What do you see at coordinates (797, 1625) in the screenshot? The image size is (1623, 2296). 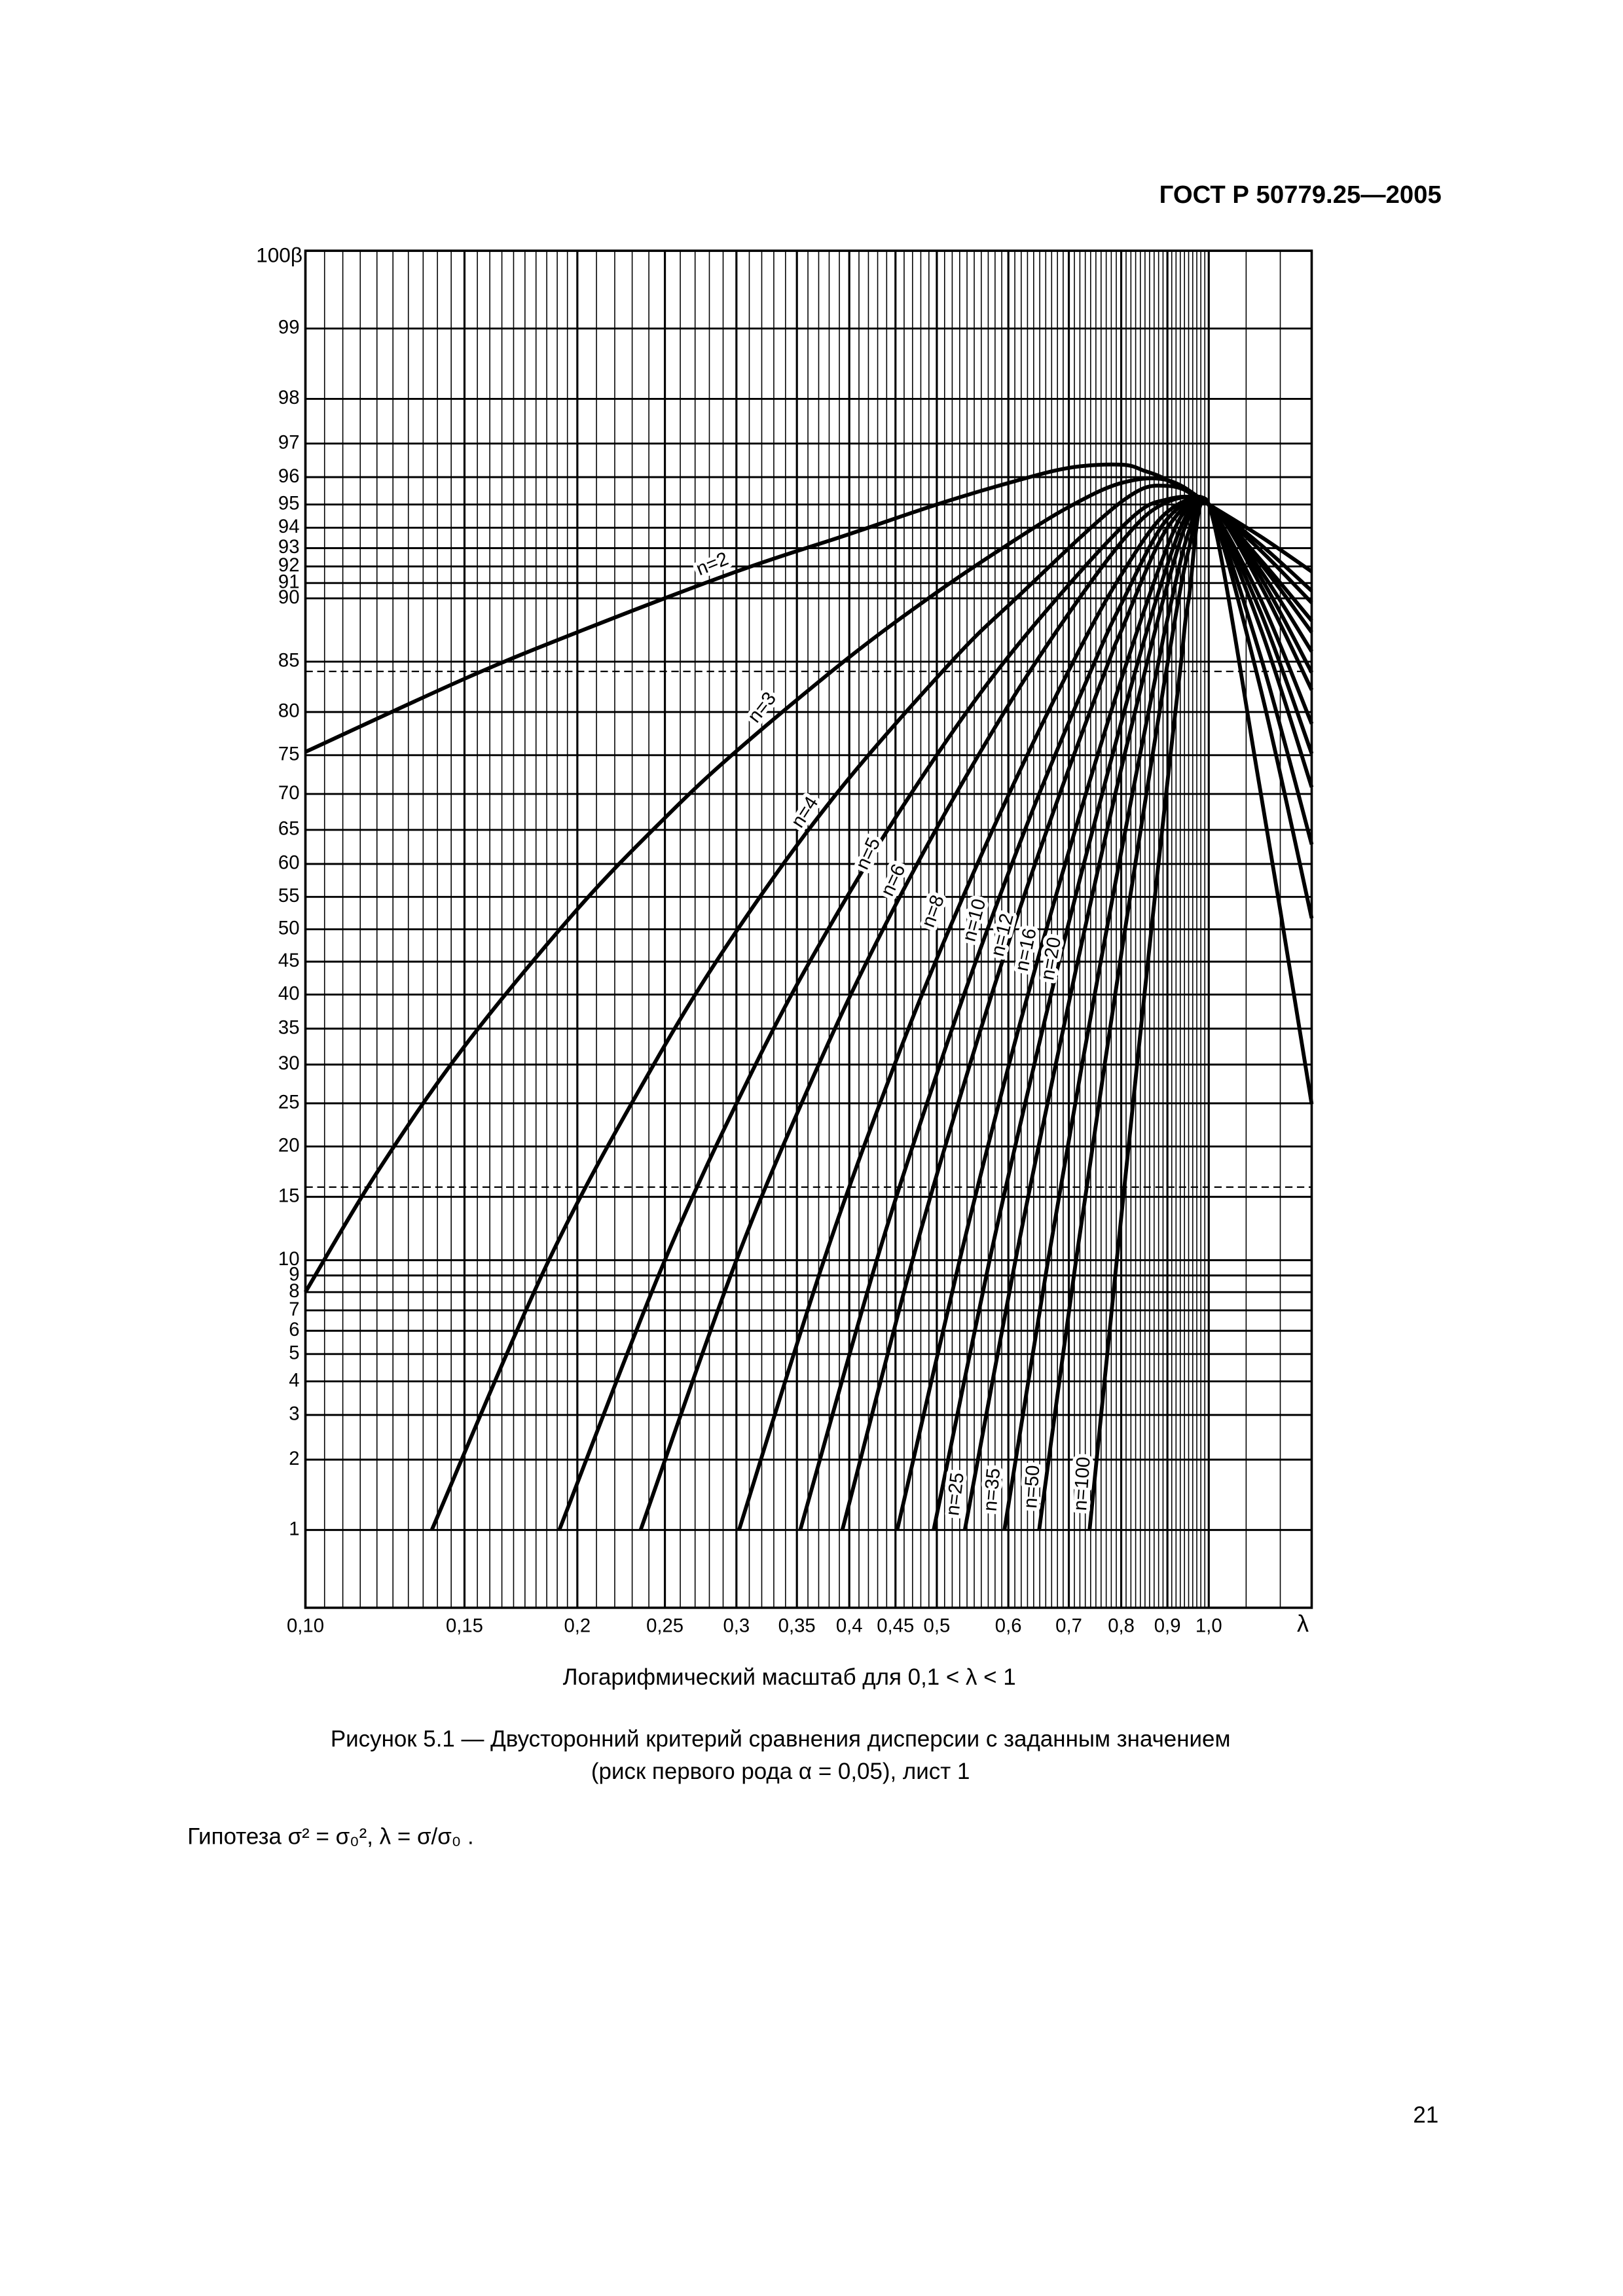 I see `x-tick-label: 0,35` at bounding box center [797, 1625].